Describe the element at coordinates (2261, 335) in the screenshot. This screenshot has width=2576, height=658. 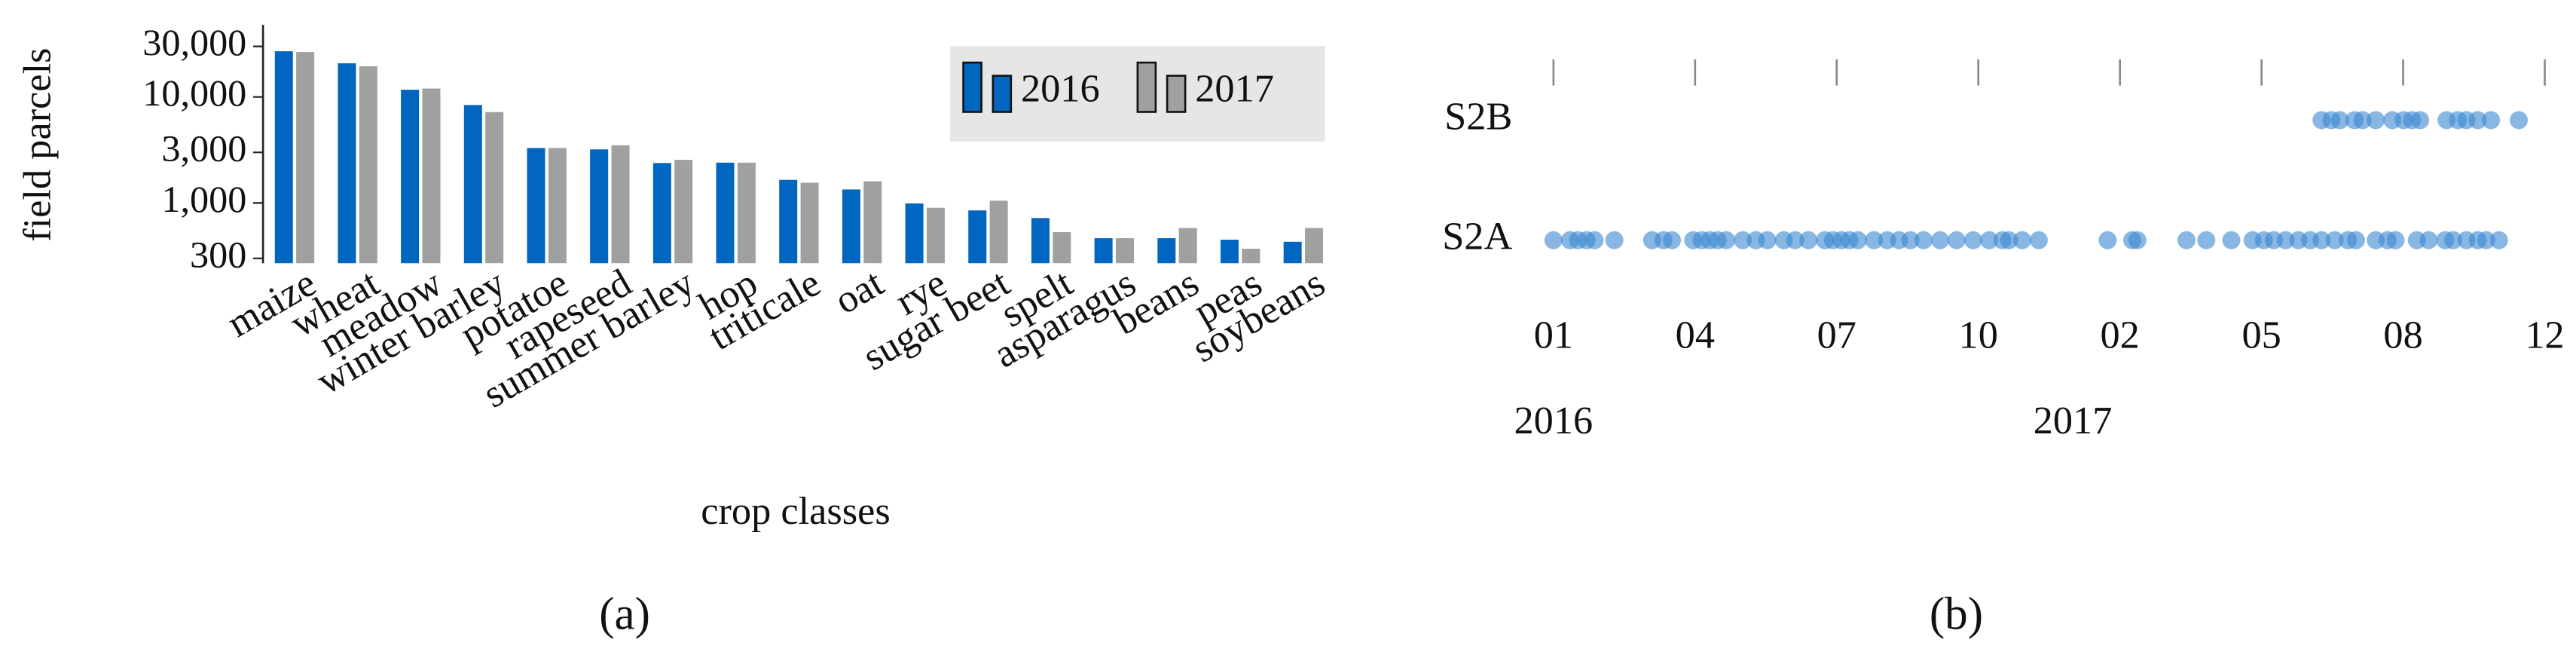
I see `x-tick-label: 05` at that location.